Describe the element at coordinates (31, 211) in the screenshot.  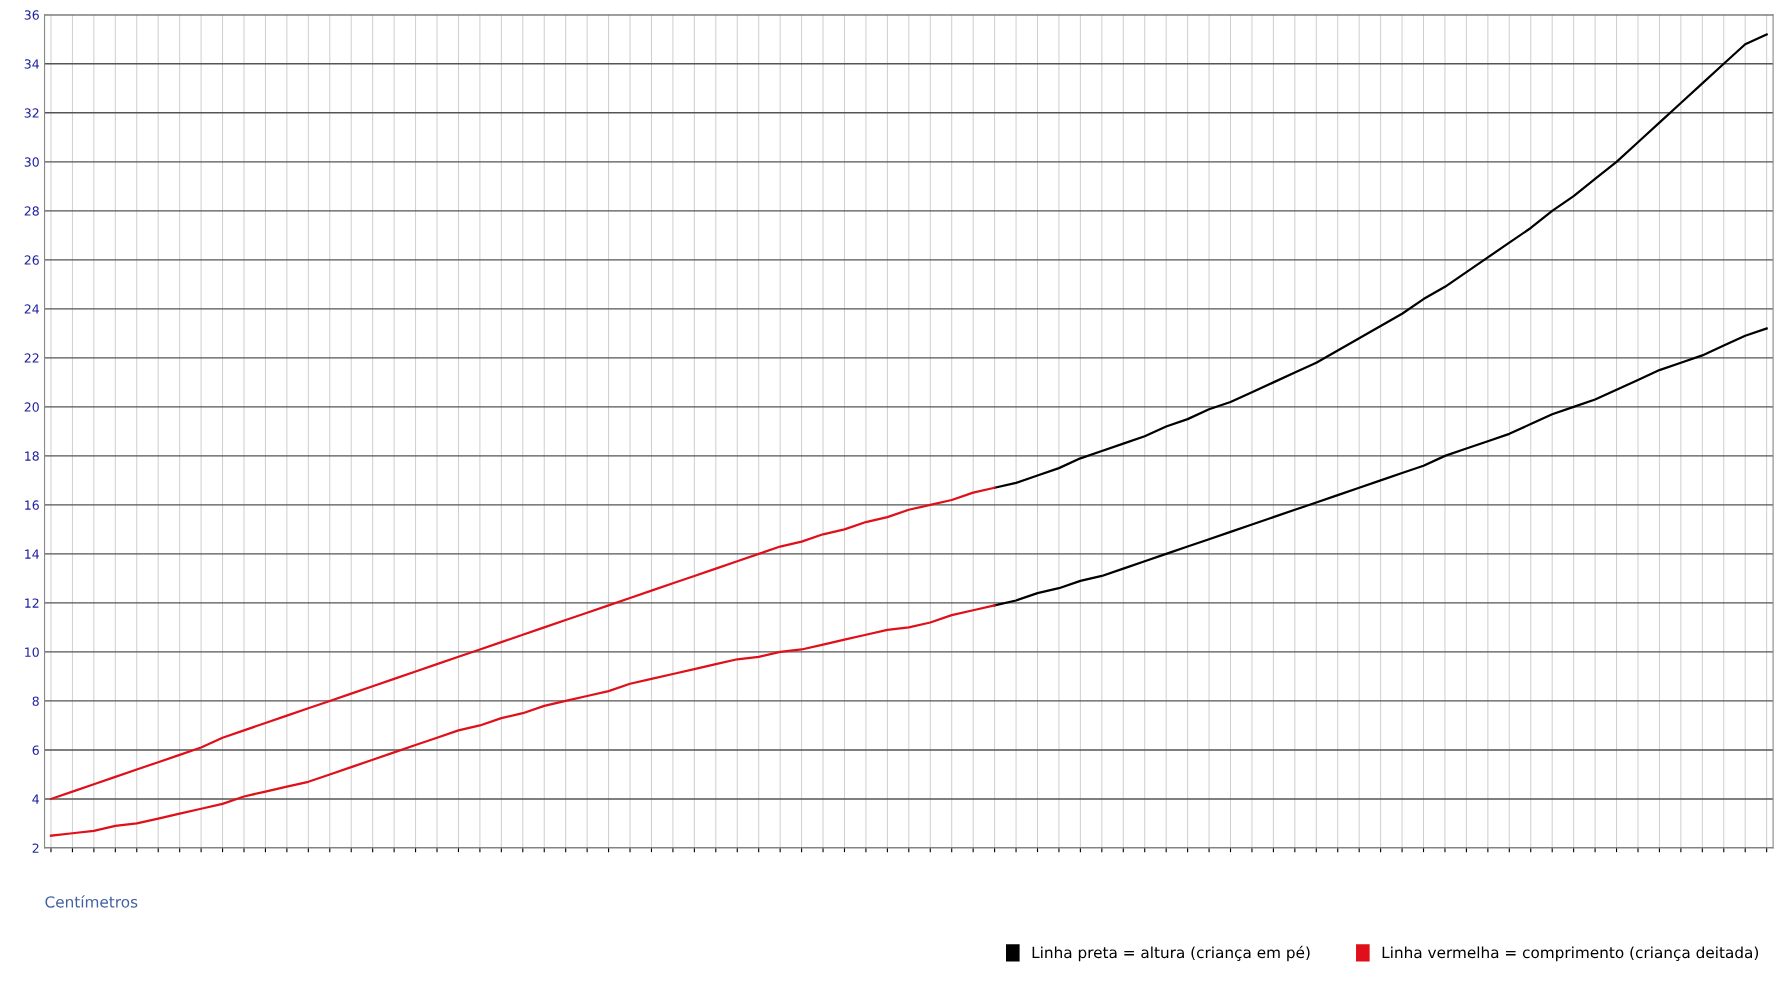
I see `y-tick-label: 28` at that location.